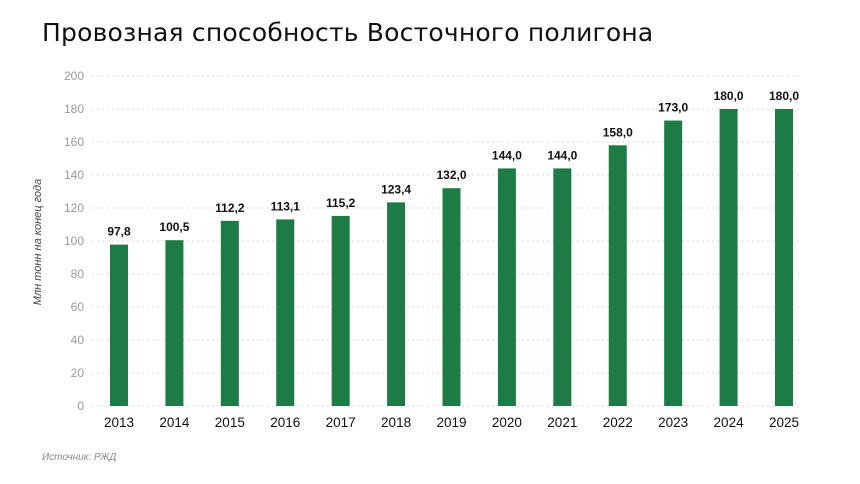 This screenshot has width=860, height=484. I want to click on data-label: 123,4, so click(396, 189).